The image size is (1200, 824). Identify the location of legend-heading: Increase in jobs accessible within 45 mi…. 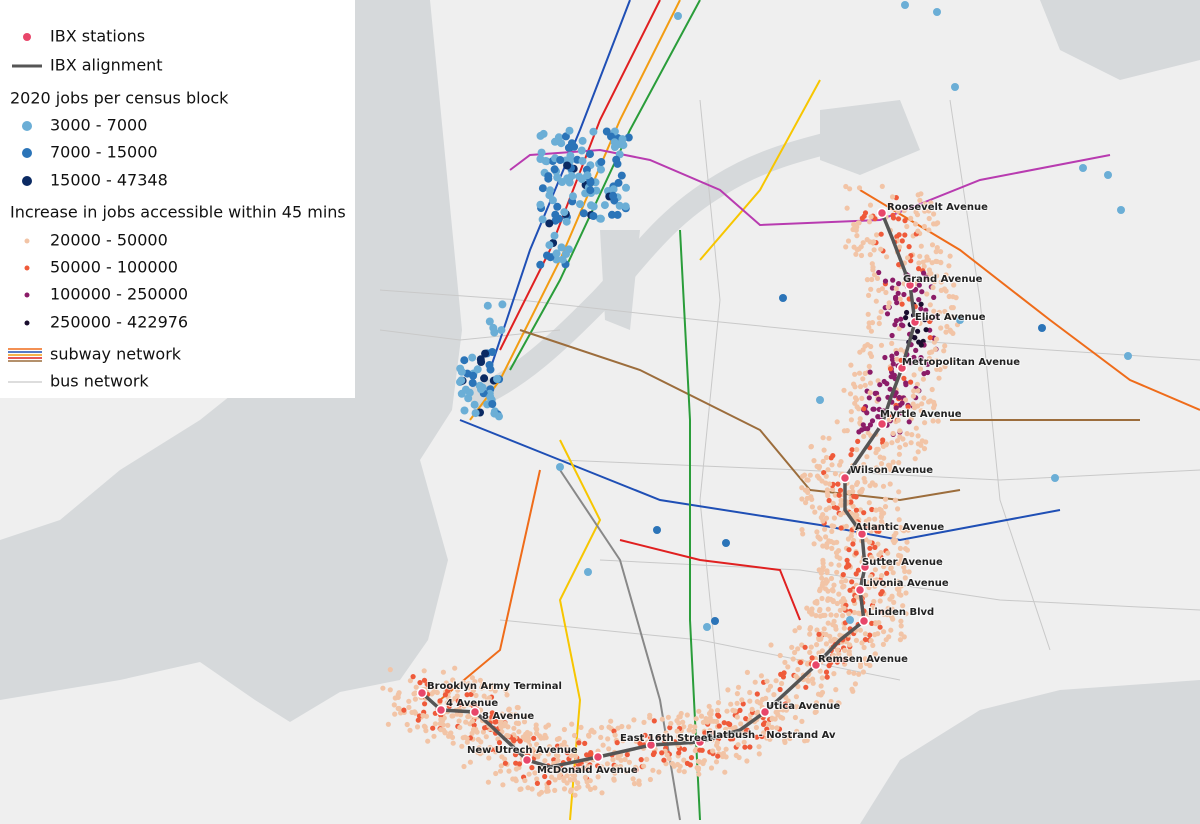
(178, 212).